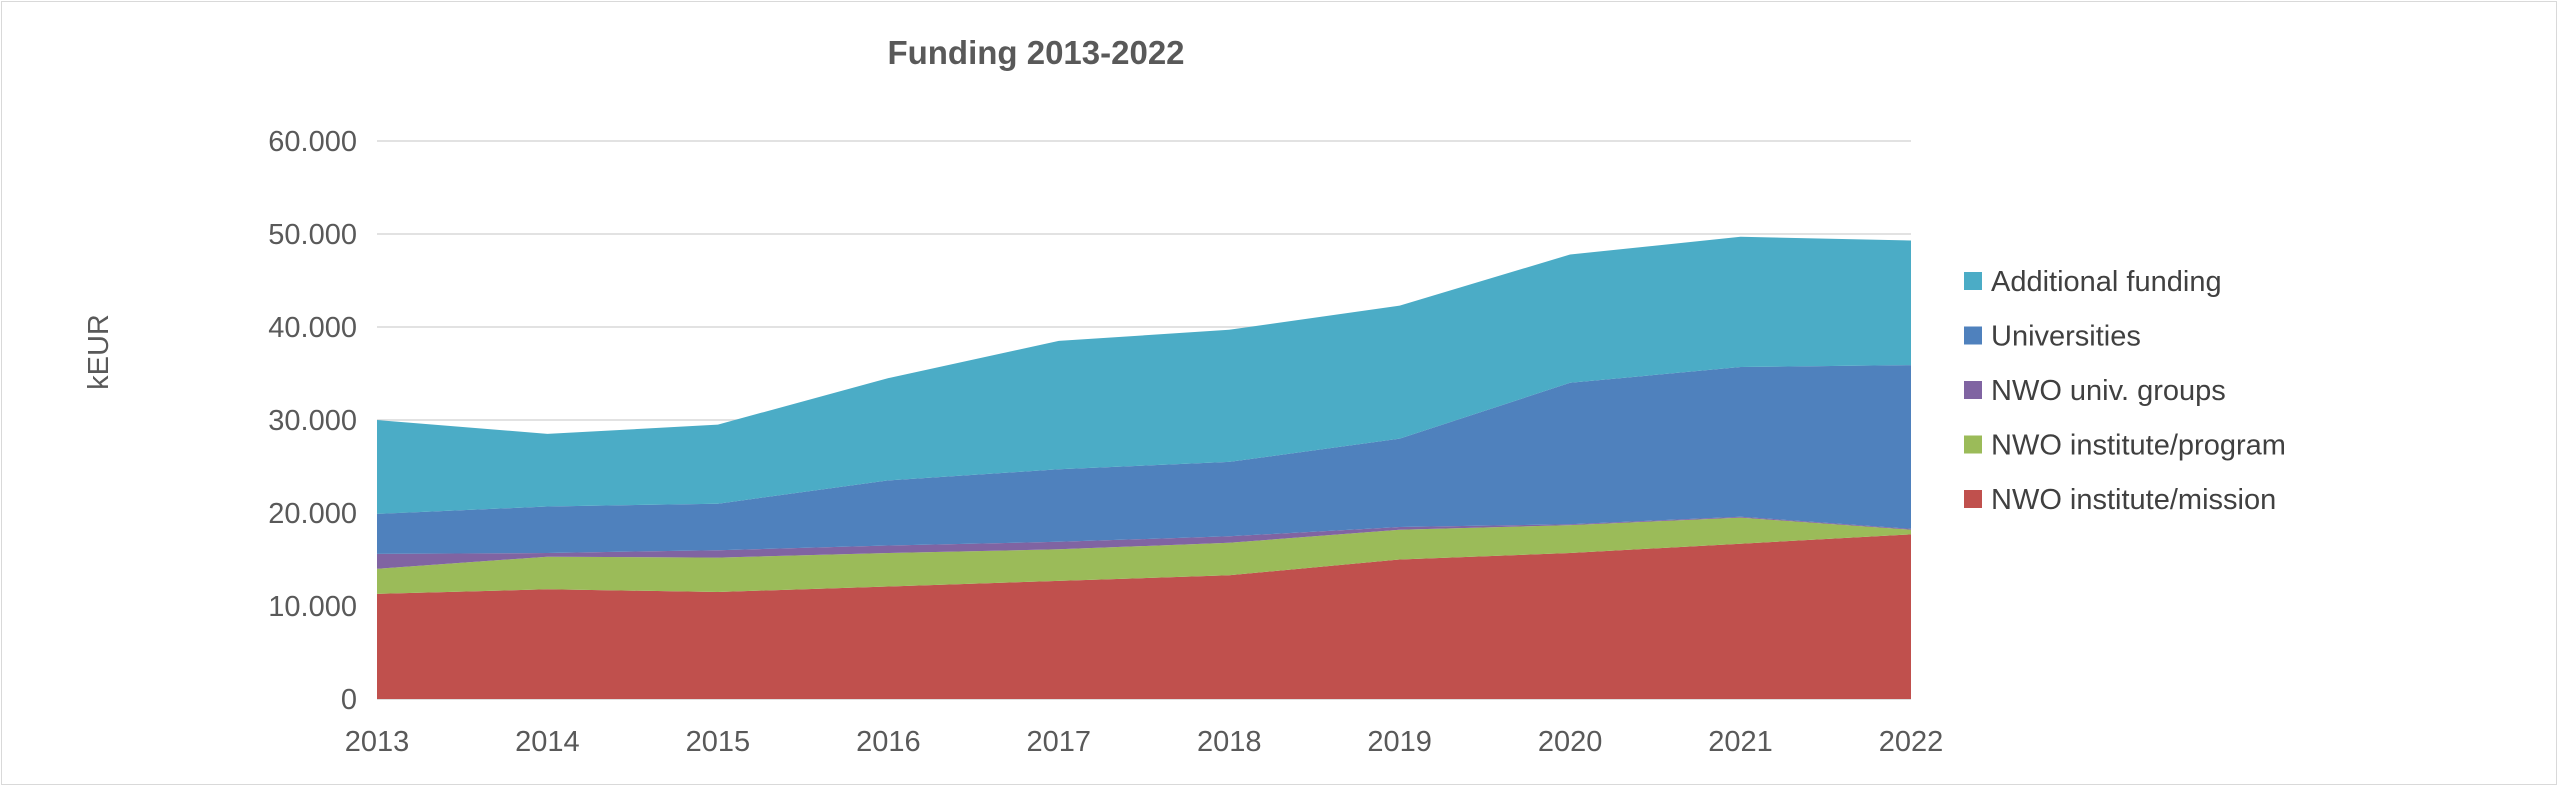 This screenshot has height=788, width=2560. I want to click on legend-item: NWO institute/program, so click(2125, 446).